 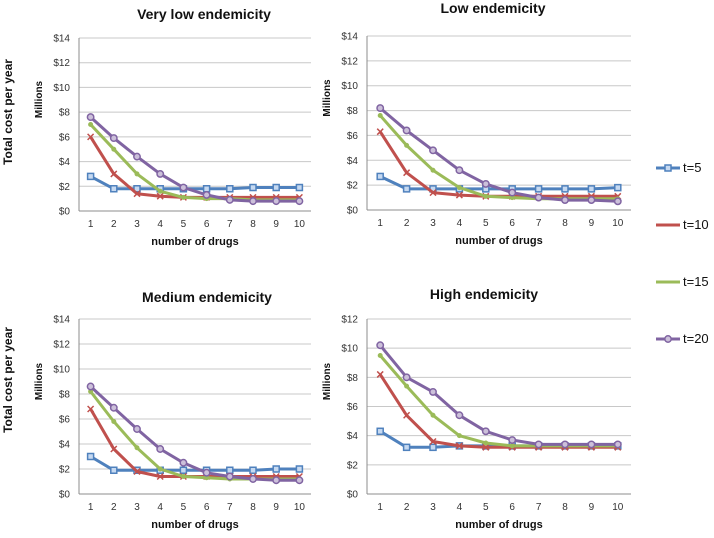 What do you see at coordinates (498, 241) in the screenshot?
I see `x-axis-label: number of drugs` at bounding box center [498, 241].